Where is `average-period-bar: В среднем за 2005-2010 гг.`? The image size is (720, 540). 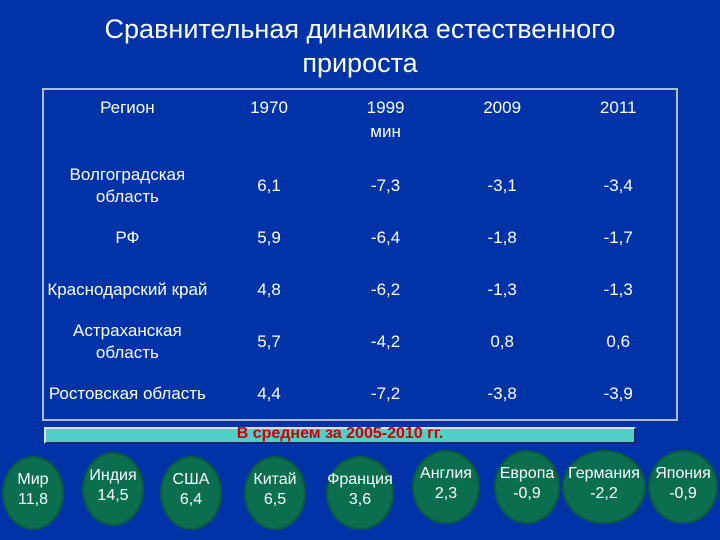 average-period-bar: В среднем за 2005-2010 гг. is located at coordinates (340, 434).